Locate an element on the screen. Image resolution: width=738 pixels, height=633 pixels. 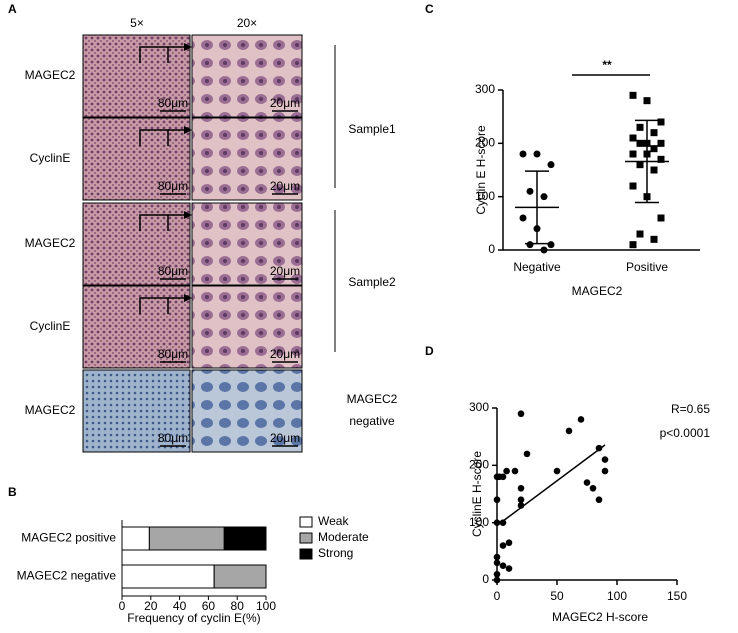
x-tick-label: Negative is located at coordinates (537, 267).